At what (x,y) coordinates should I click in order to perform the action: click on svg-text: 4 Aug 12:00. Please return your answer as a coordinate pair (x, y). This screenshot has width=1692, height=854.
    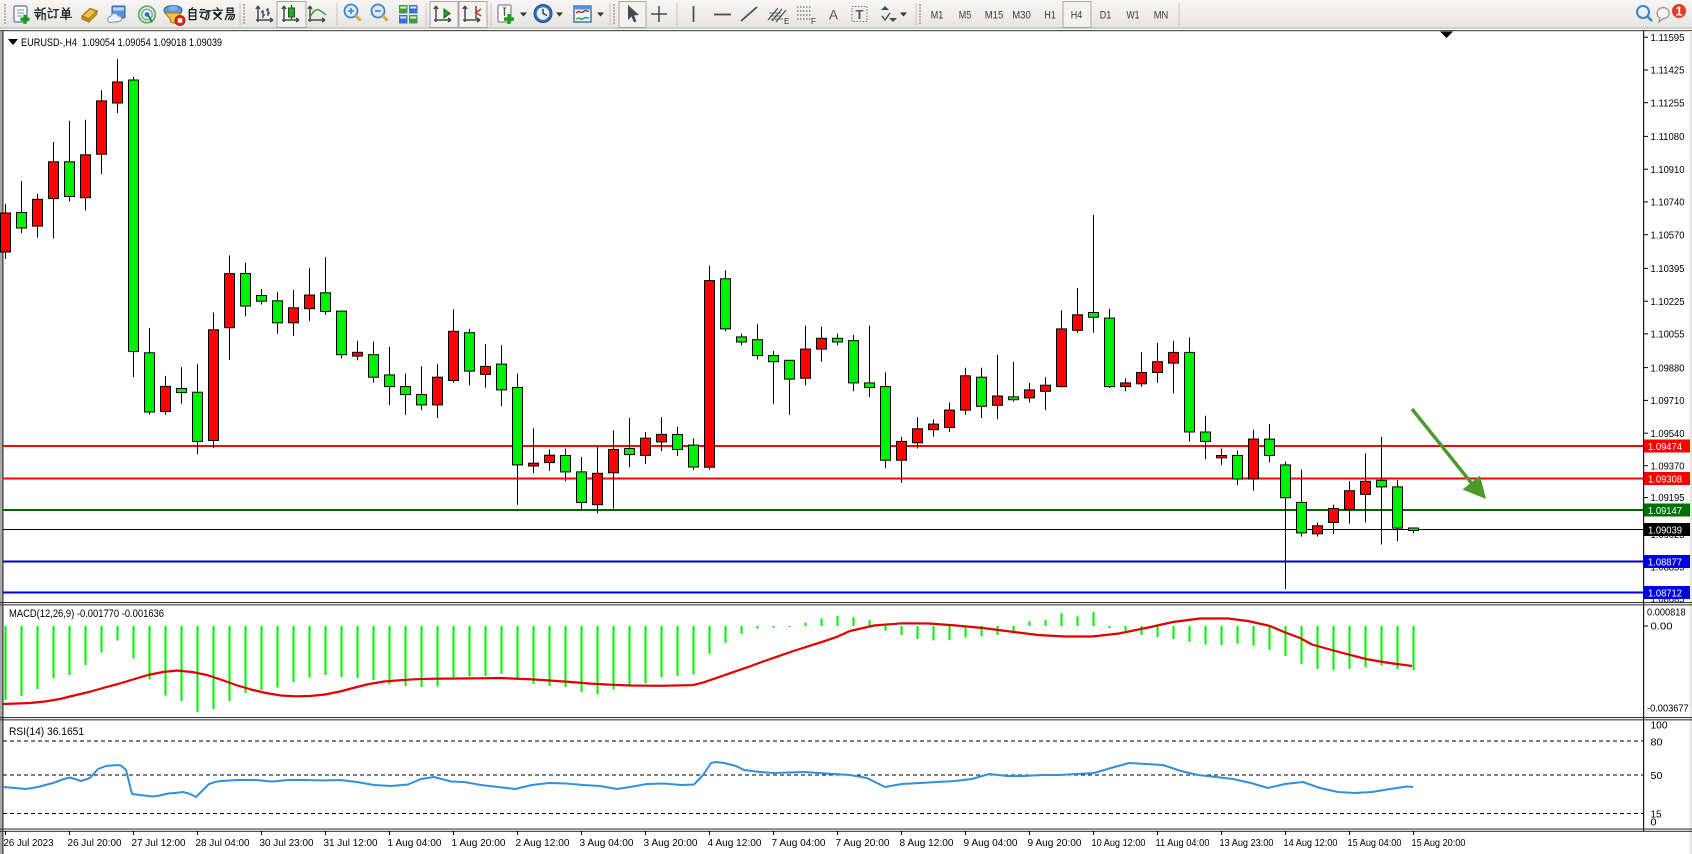
    Looking at the image, I should click on (735, 843).